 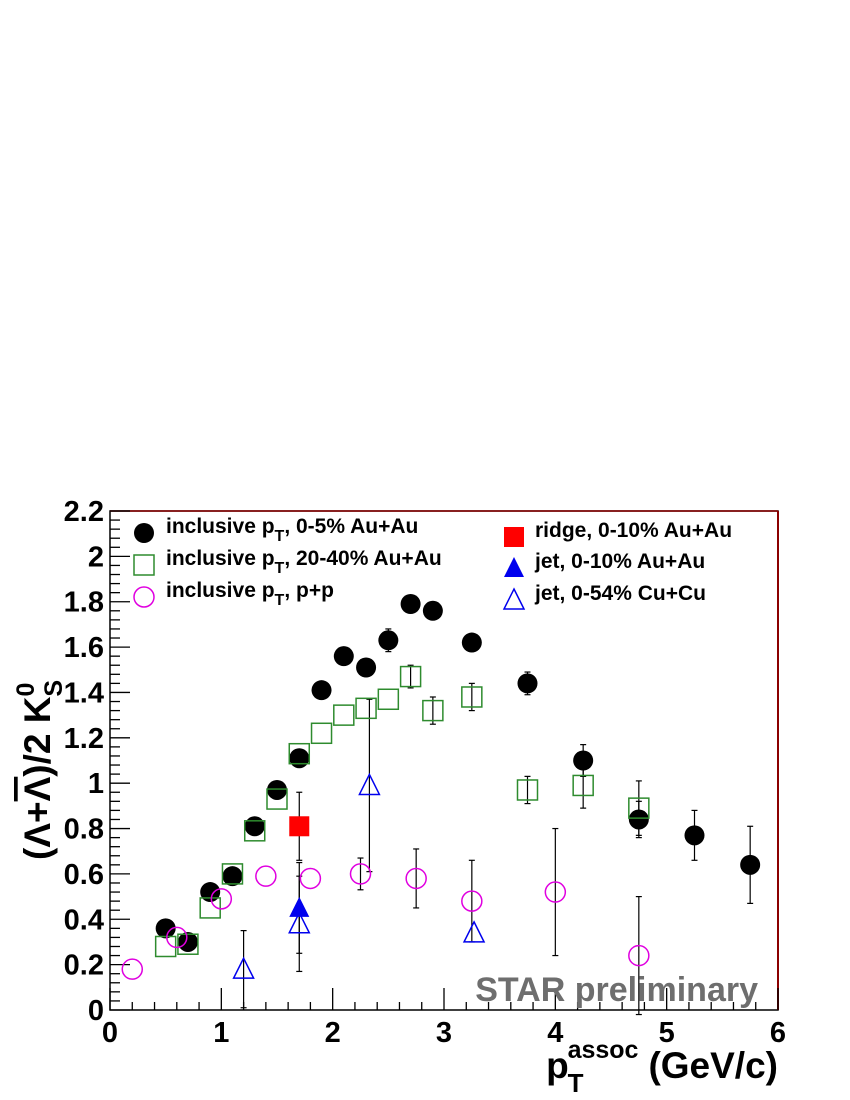 I want to click on y-tick-label: 0.6, so click(x=84, y=875).